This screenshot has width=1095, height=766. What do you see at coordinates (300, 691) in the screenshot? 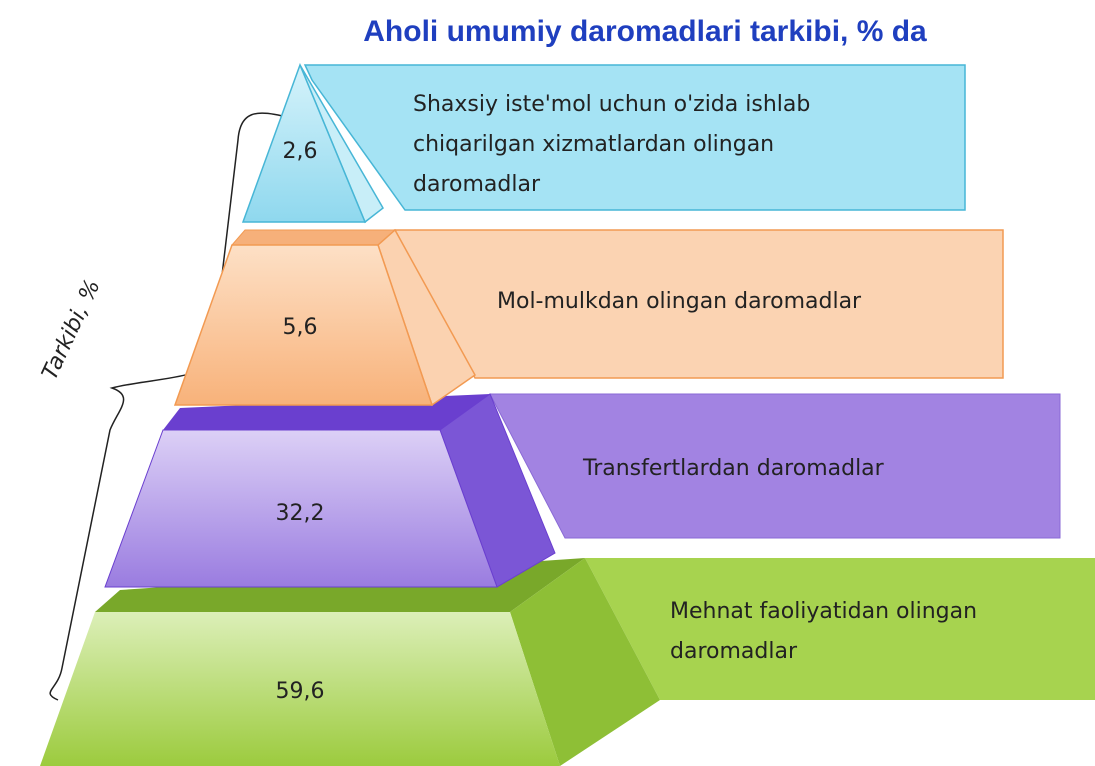
I see `layer-value: 59,6` at bounding box center [300, 691].